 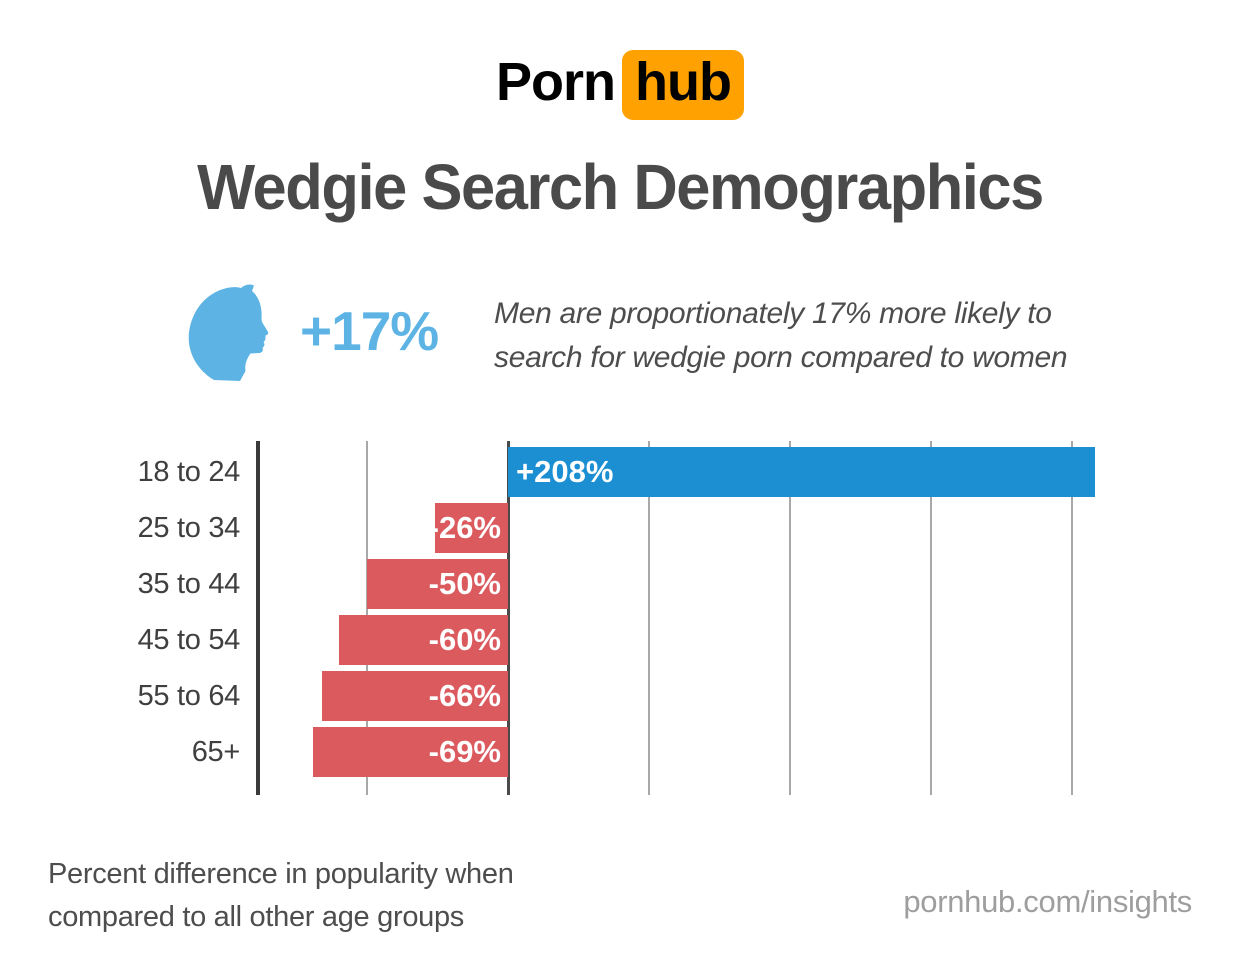 What do you see at coordinates (189, 472) in the screenshot?
I see `category-label-18-to-24: 18 to 24` at bounding box center [189, 472].